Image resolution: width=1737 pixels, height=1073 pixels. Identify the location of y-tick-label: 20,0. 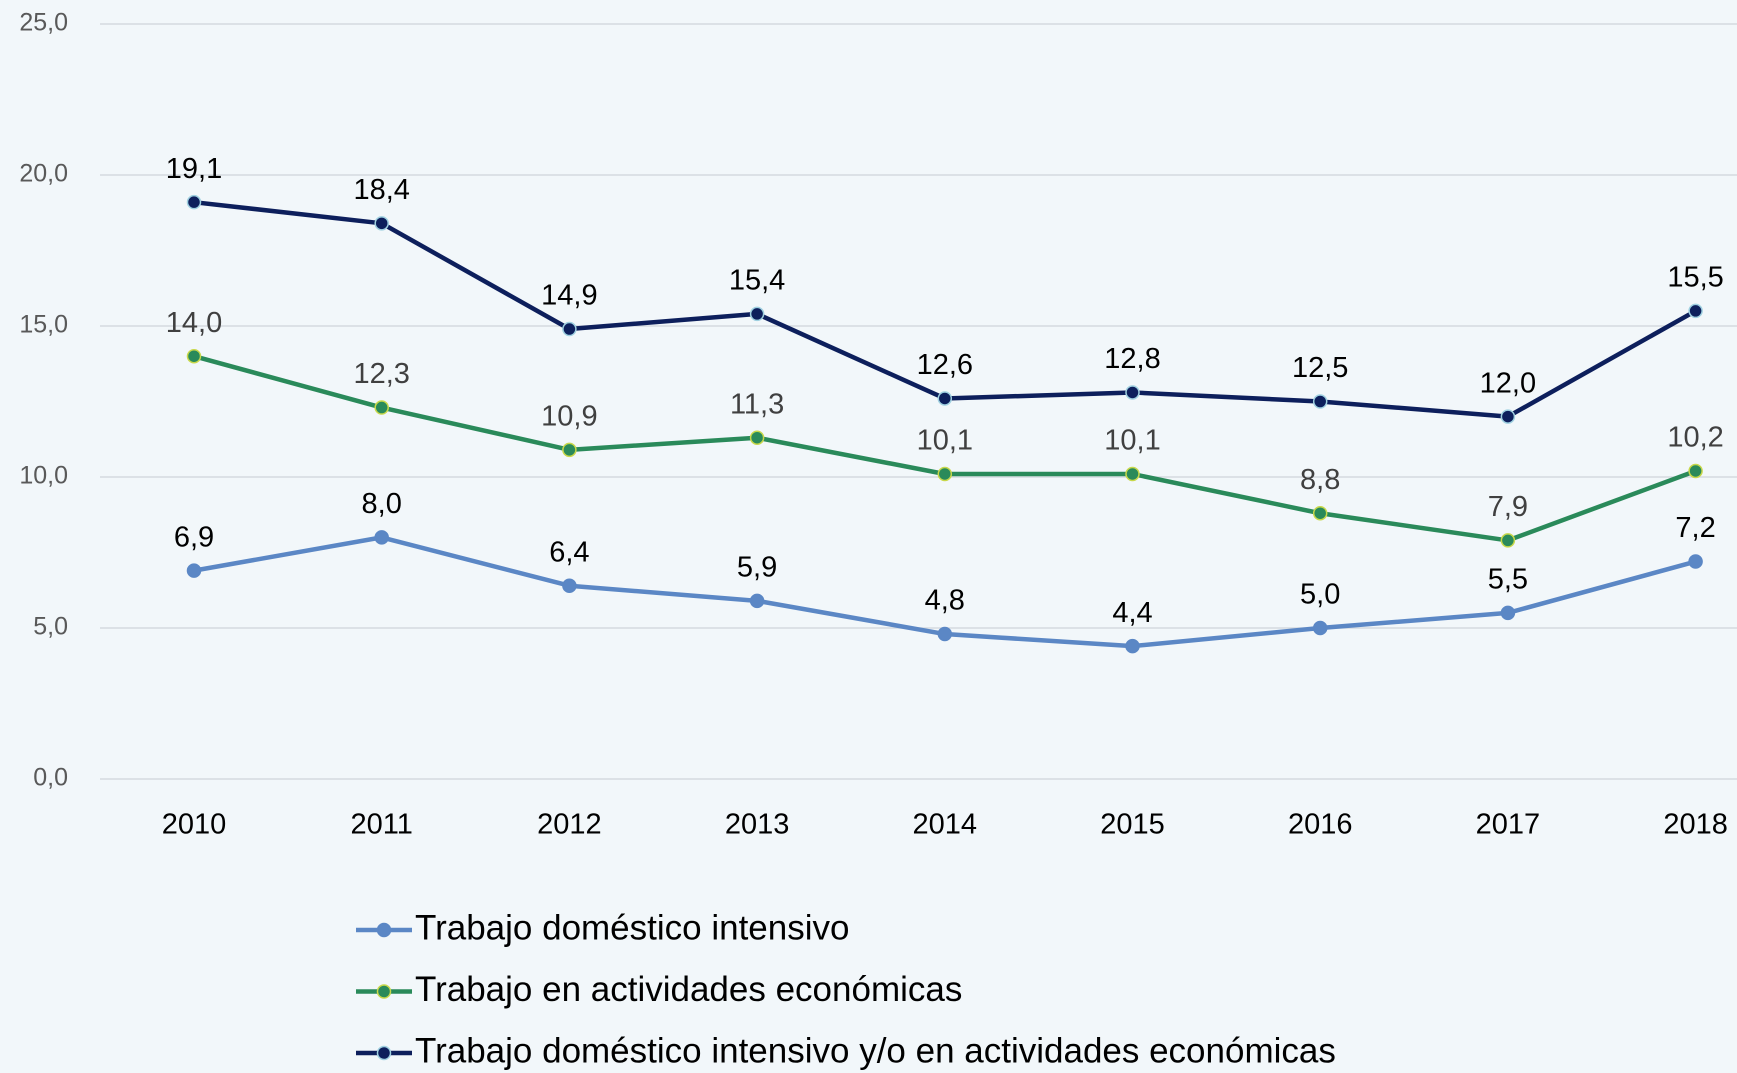
(43, 174).